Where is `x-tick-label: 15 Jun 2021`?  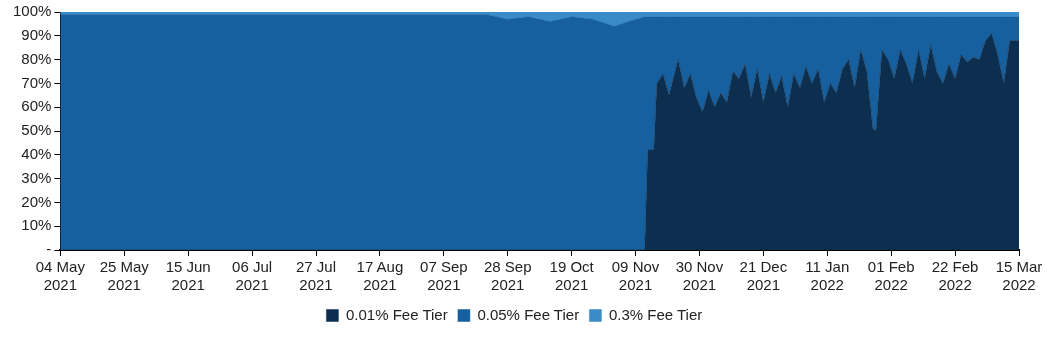
x-tick-label: 15 Jun 2021 is located at coordinates (188, 276).